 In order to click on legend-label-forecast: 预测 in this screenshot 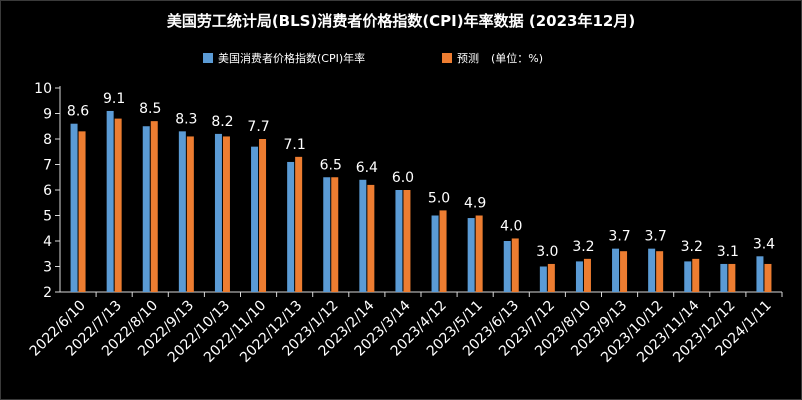, I will do `click(468, 58)`.